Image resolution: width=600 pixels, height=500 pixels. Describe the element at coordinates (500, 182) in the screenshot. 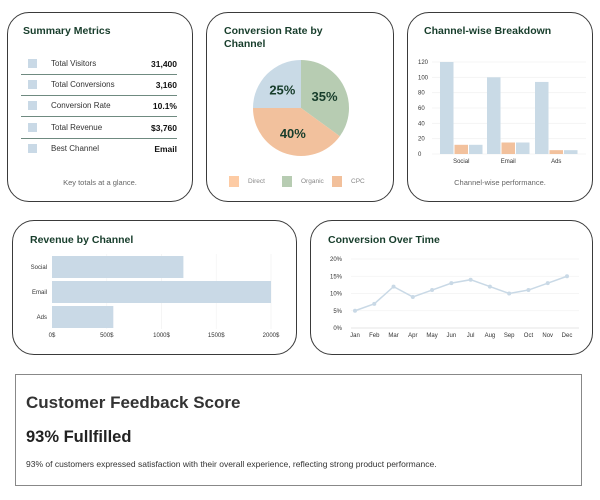

I see `breakdown-caption: Channel-wise performance.` at that location.